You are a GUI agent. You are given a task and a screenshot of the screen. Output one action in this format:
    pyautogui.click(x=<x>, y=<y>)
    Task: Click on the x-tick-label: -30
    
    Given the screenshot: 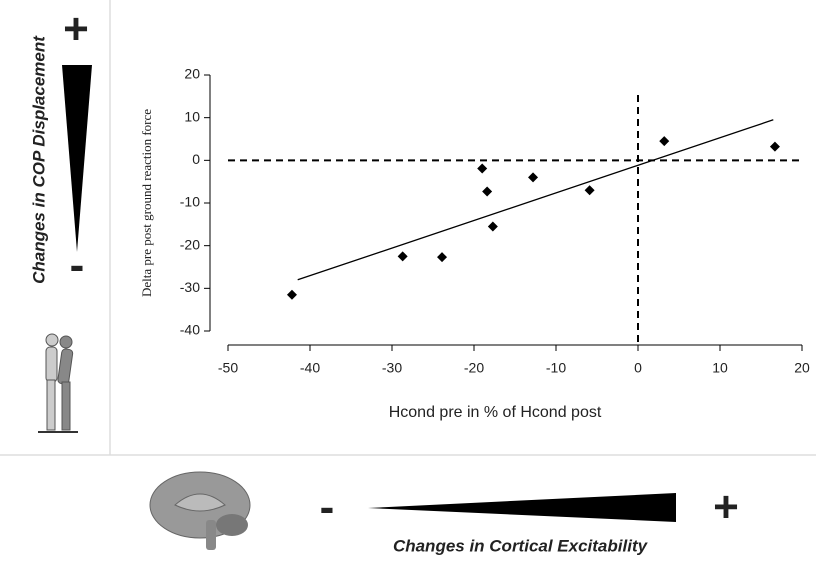 What is the action you would take?
    pyautogui.click(x=392, y=368)
    